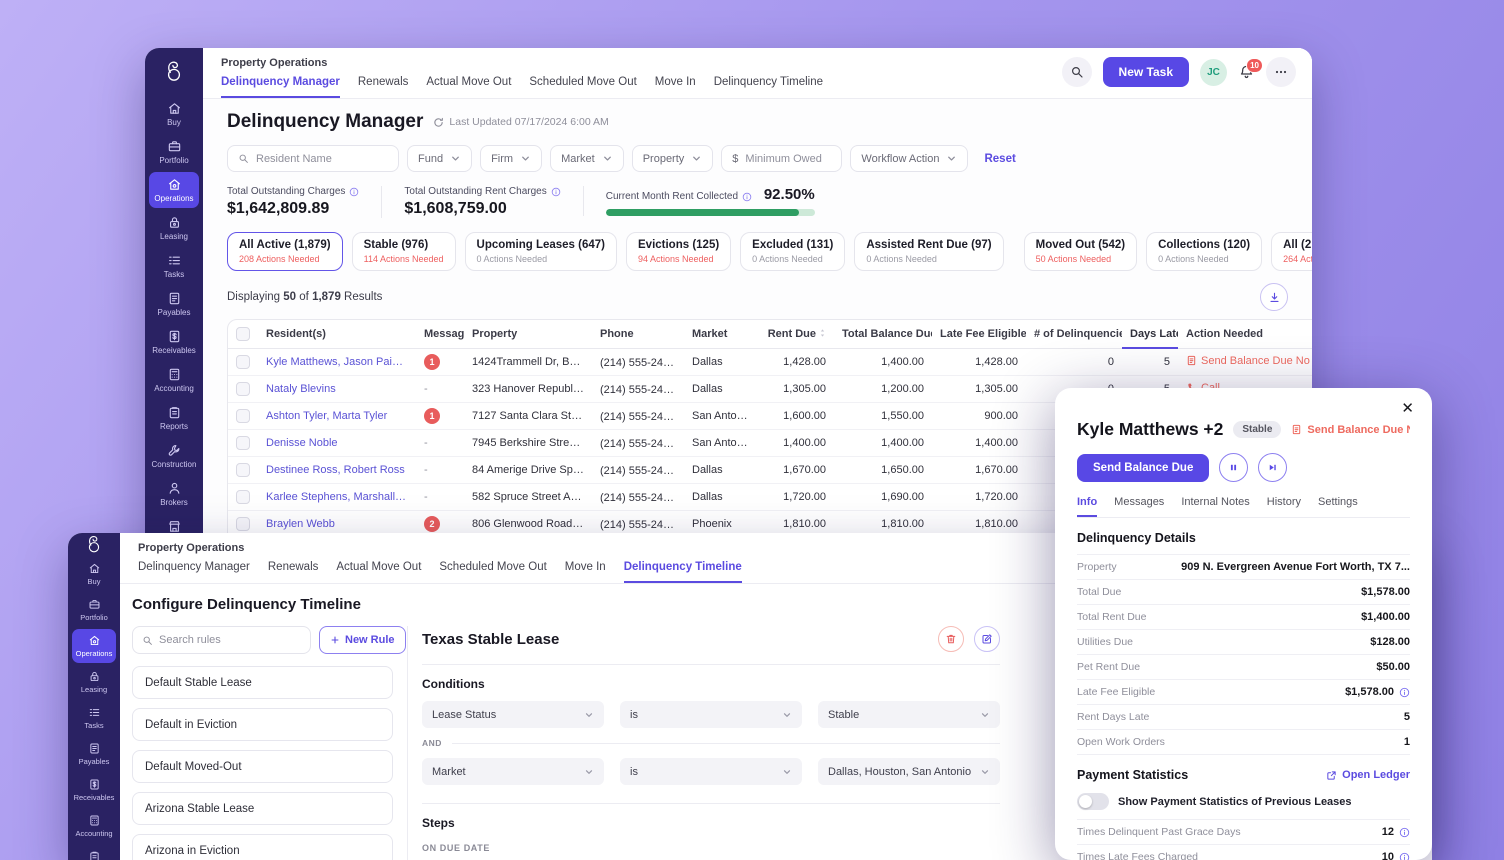 The width and height of the screenshot is (1504, 860). I want to click on sidebar-item-buy: Buy, so click(174, 114).